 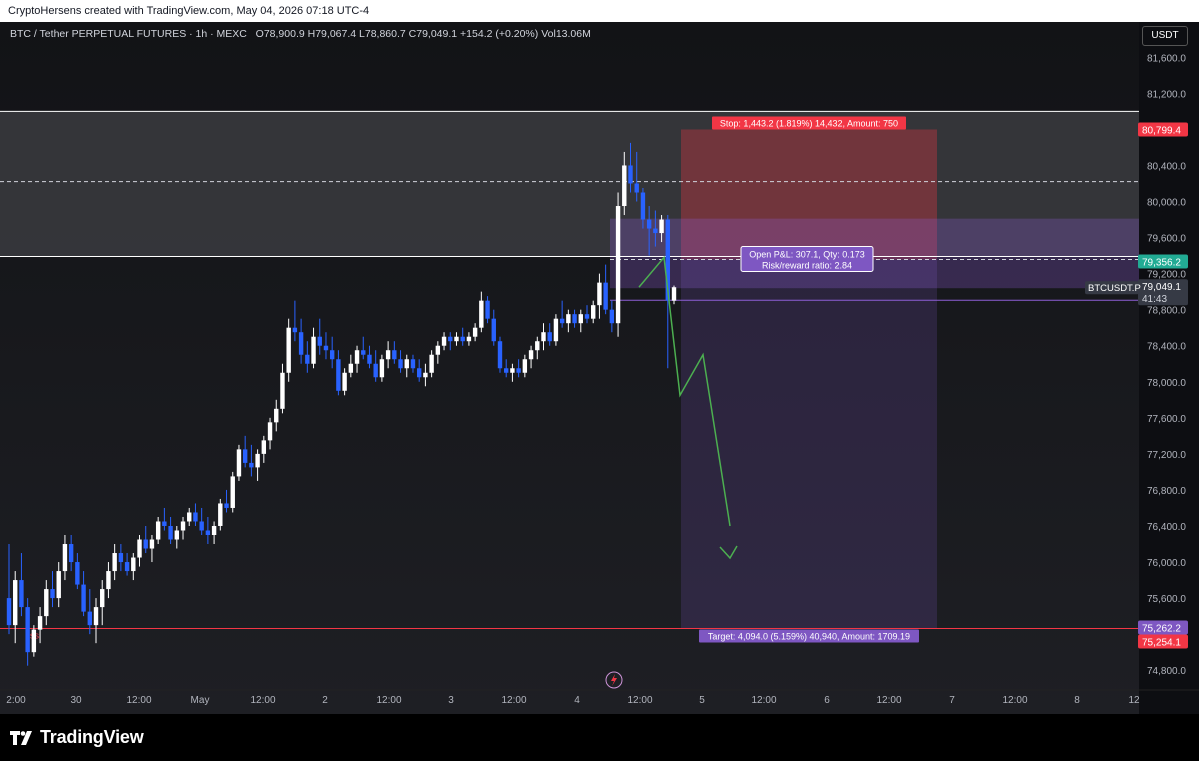 I want to click on time-tick-label: 30, so click(x=76, y=700).